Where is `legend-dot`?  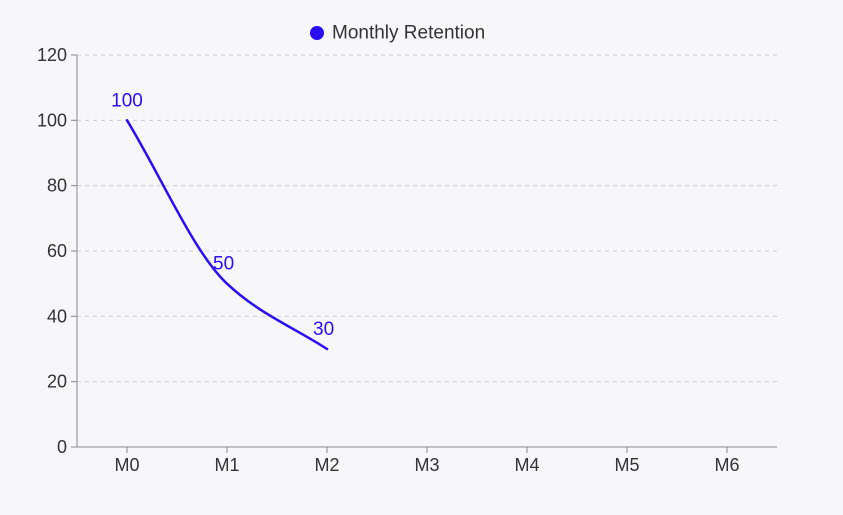
legend-dot is located at coordinates (317, 33).